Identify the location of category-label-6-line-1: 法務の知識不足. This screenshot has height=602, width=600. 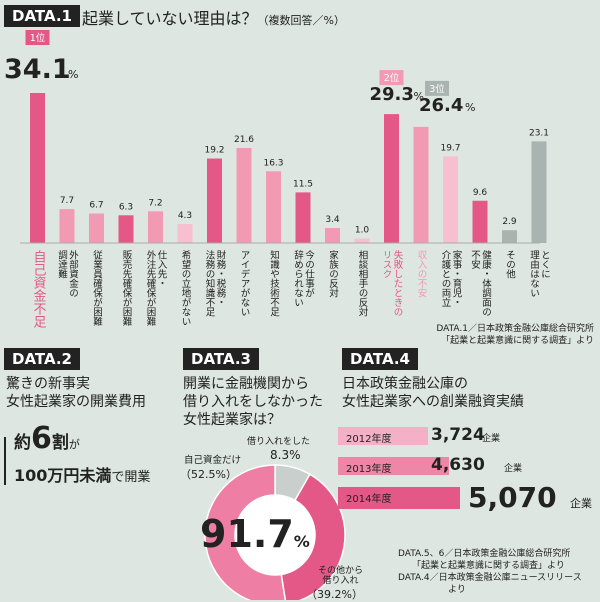
(209, 283).